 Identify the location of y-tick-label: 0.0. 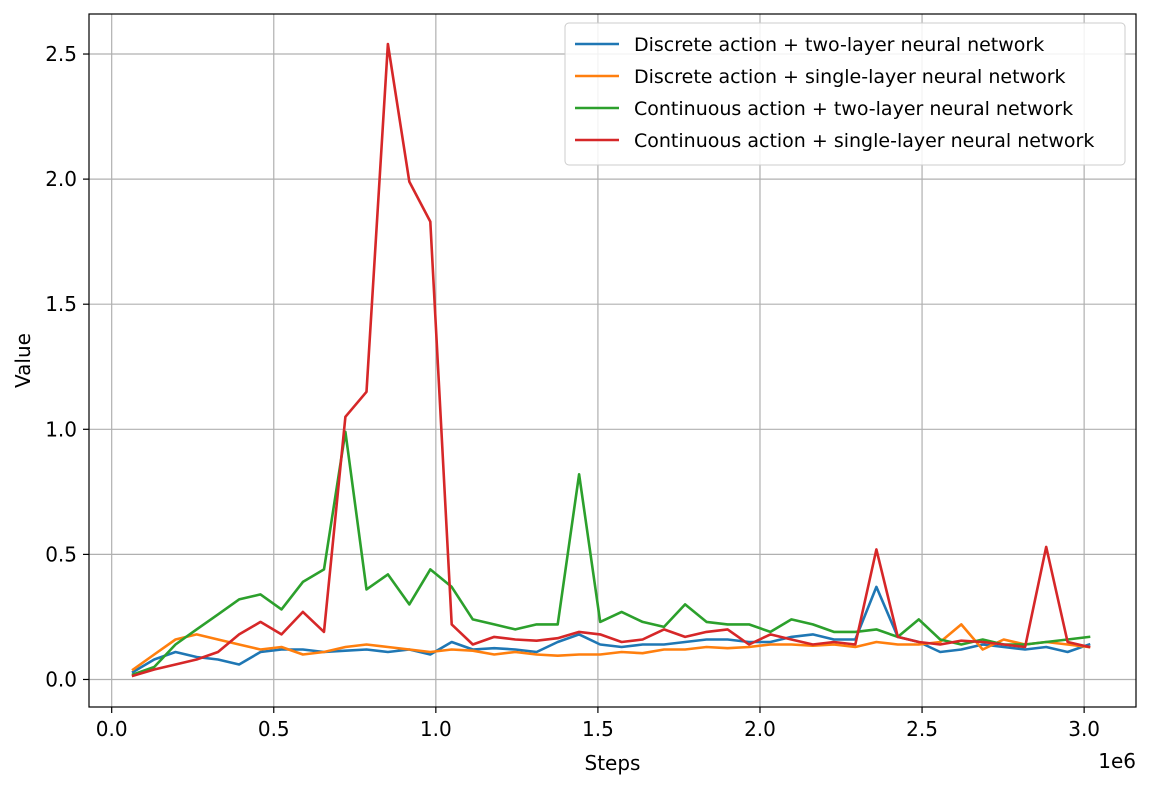
(61, 679).